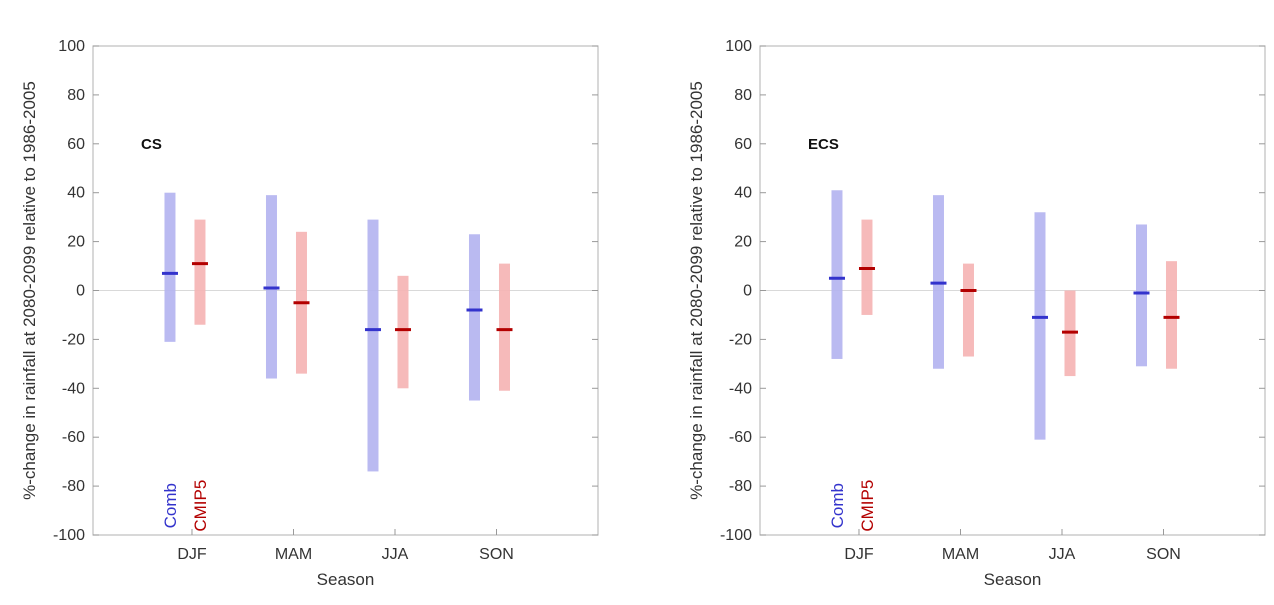 This screenshot has height=605, width=1274. What do you see at coordinates (403, 332) in the screenshot?
I see `range-bar-cmip5-jja` at bounding box center [403, 332].